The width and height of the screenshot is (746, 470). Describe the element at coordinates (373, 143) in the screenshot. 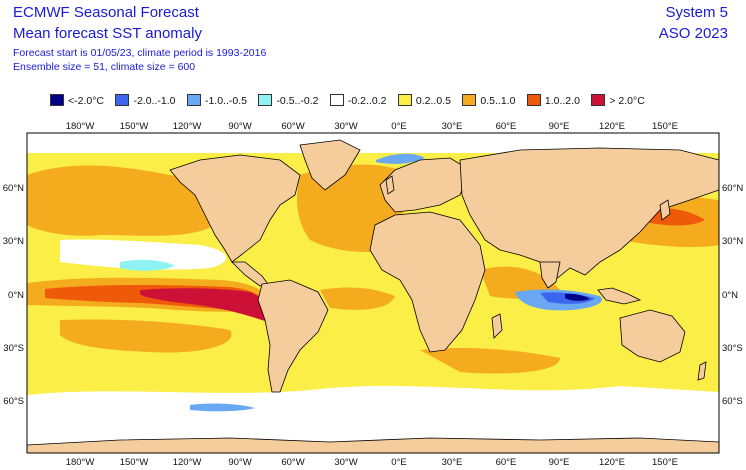

I see `arctic-neutral` at that location.